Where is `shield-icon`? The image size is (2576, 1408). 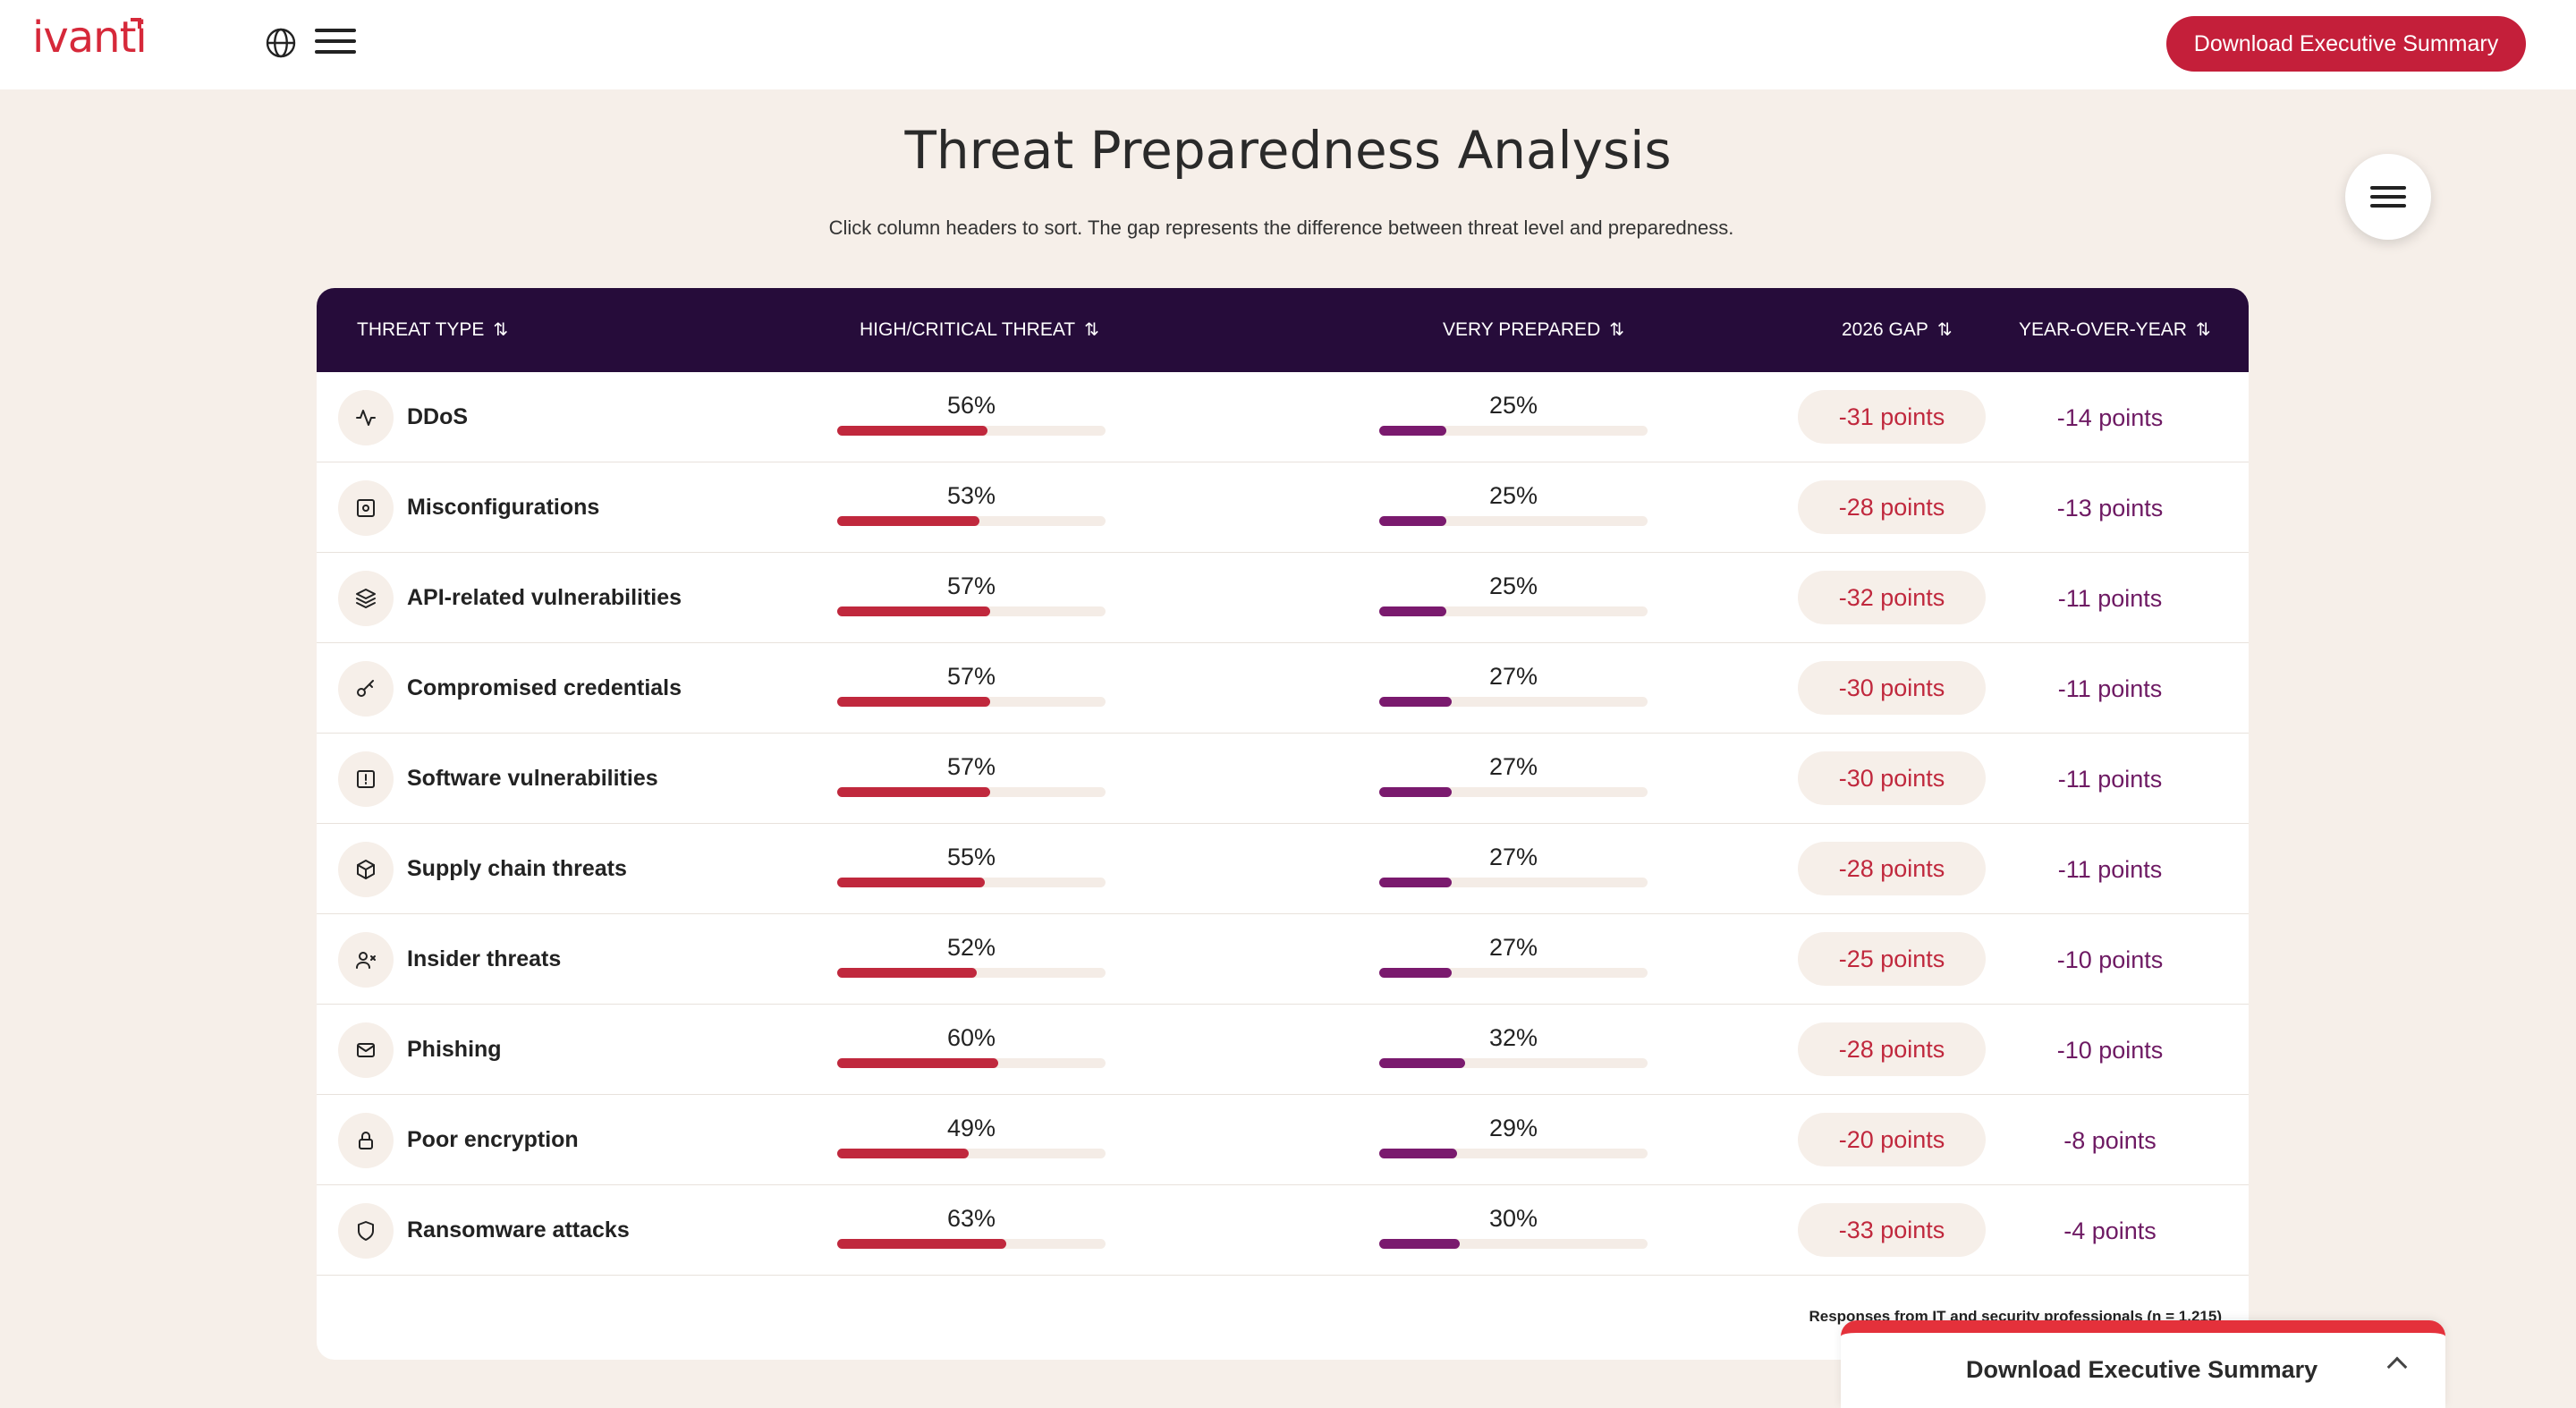
shield-icon is located at coordinates (366, 1231).